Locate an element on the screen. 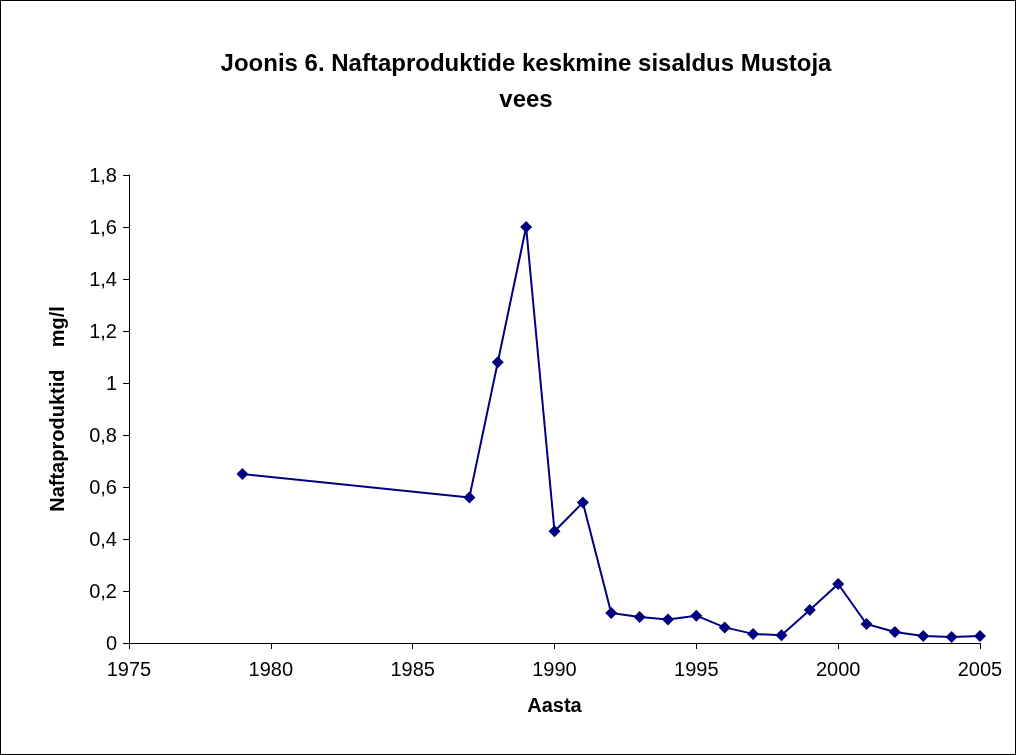  y-tick-label: 0,8 is located at coordinates (103, 435).